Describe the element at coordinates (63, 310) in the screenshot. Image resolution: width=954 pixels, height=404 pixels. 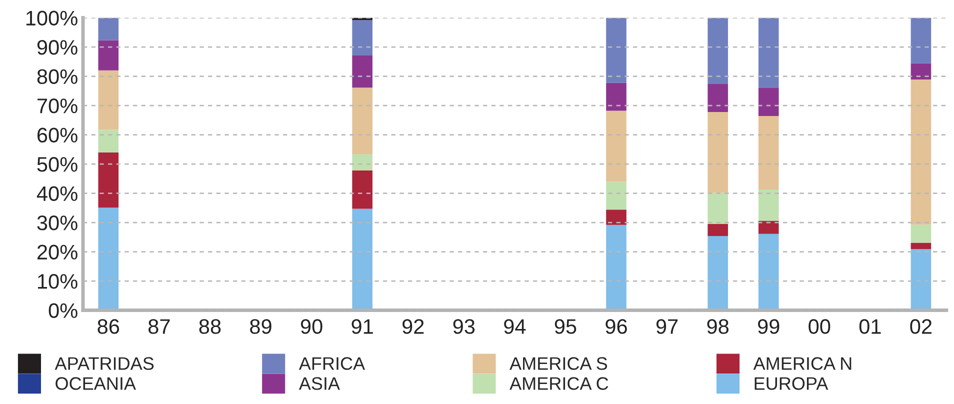
I see `y-tick-label: 0%` at that location.